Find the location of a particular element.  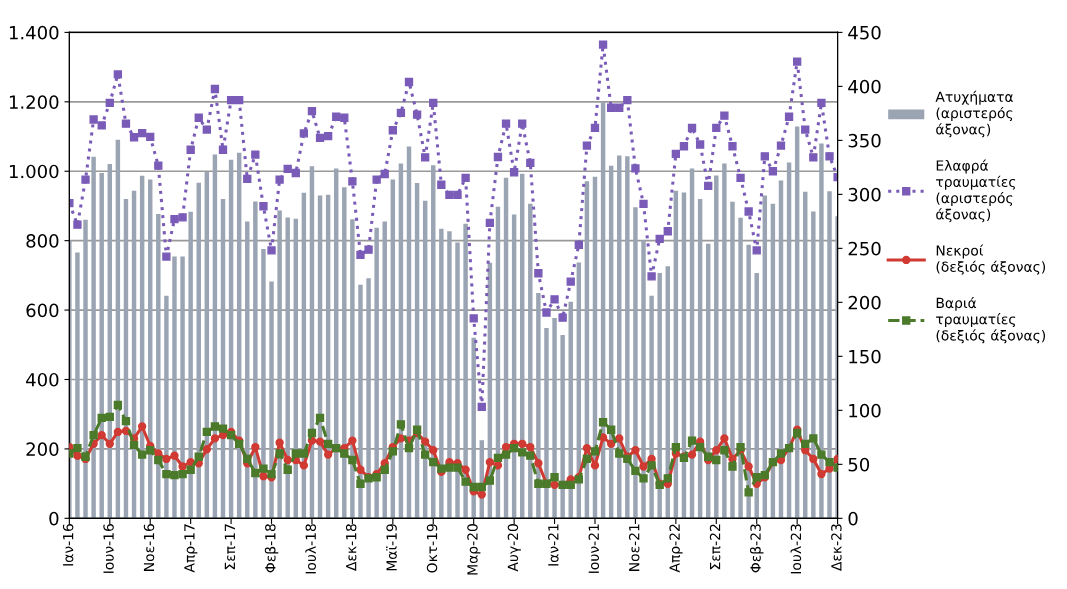

x-tick-label: Μαϊ-19 is located at coordinates (391, 547).